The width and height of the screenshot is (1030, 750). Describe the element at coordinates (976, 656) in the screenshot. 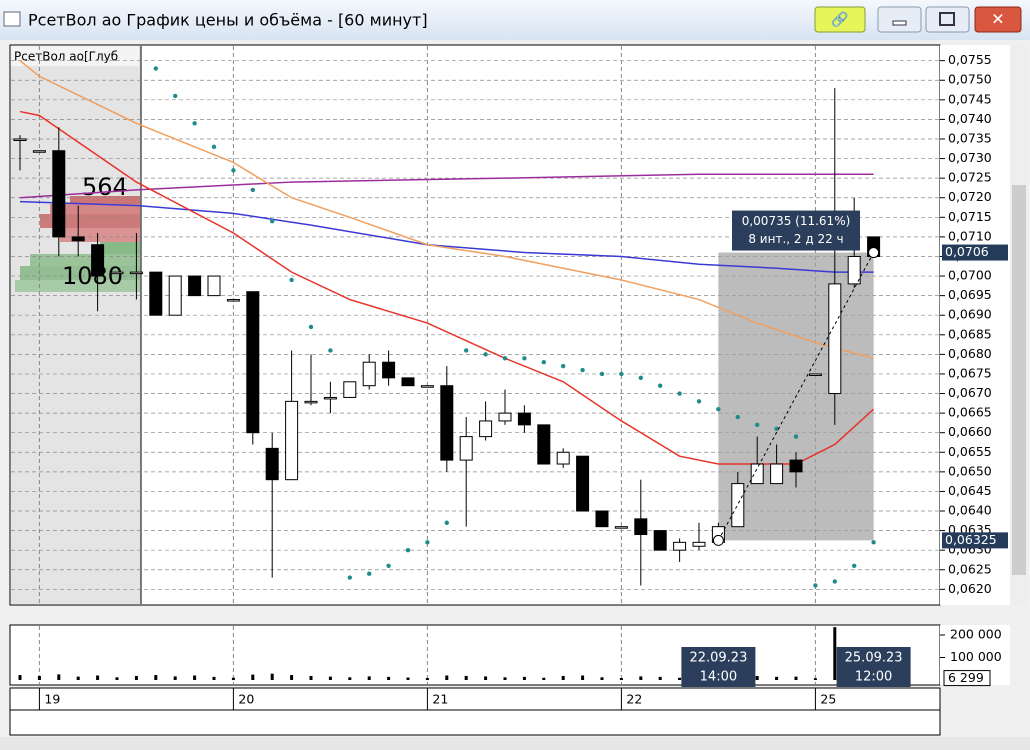

I see `y-tick-label: 100 000` at that location.